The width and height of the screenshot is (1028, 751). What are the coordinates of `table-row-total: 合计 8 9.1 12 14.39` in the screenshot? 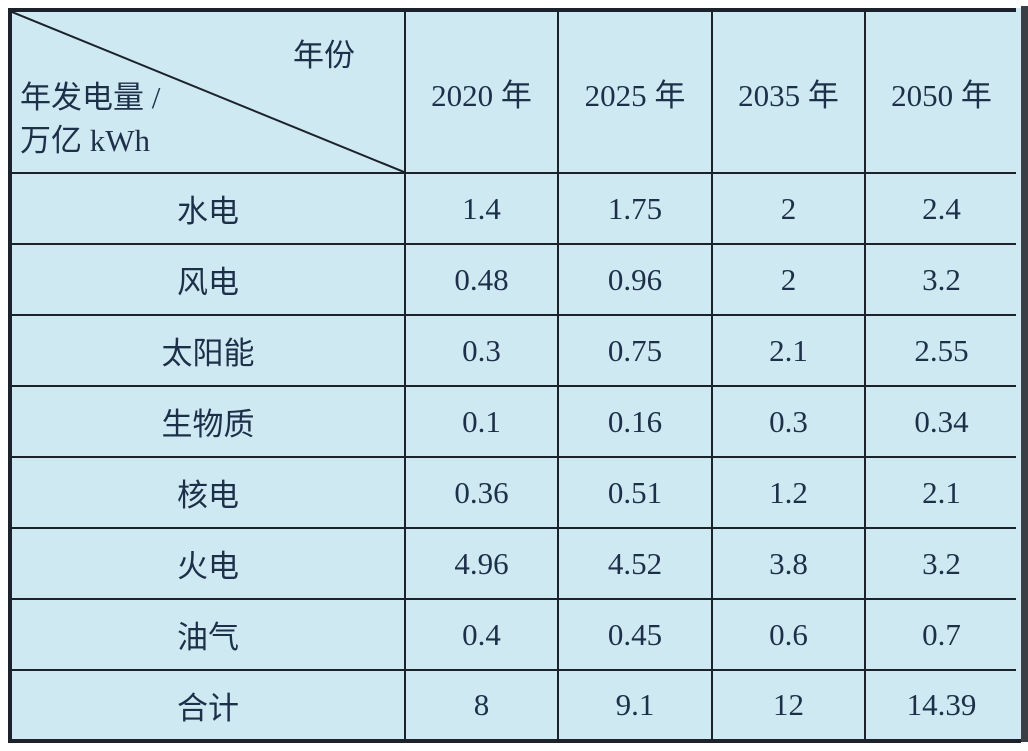 It's located at (514, 705).